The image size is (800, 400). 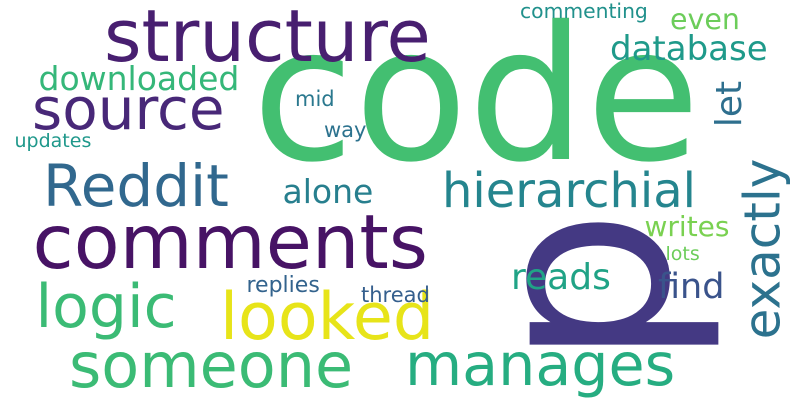 I want to click on word-way: way, so click(x=345, y=130).